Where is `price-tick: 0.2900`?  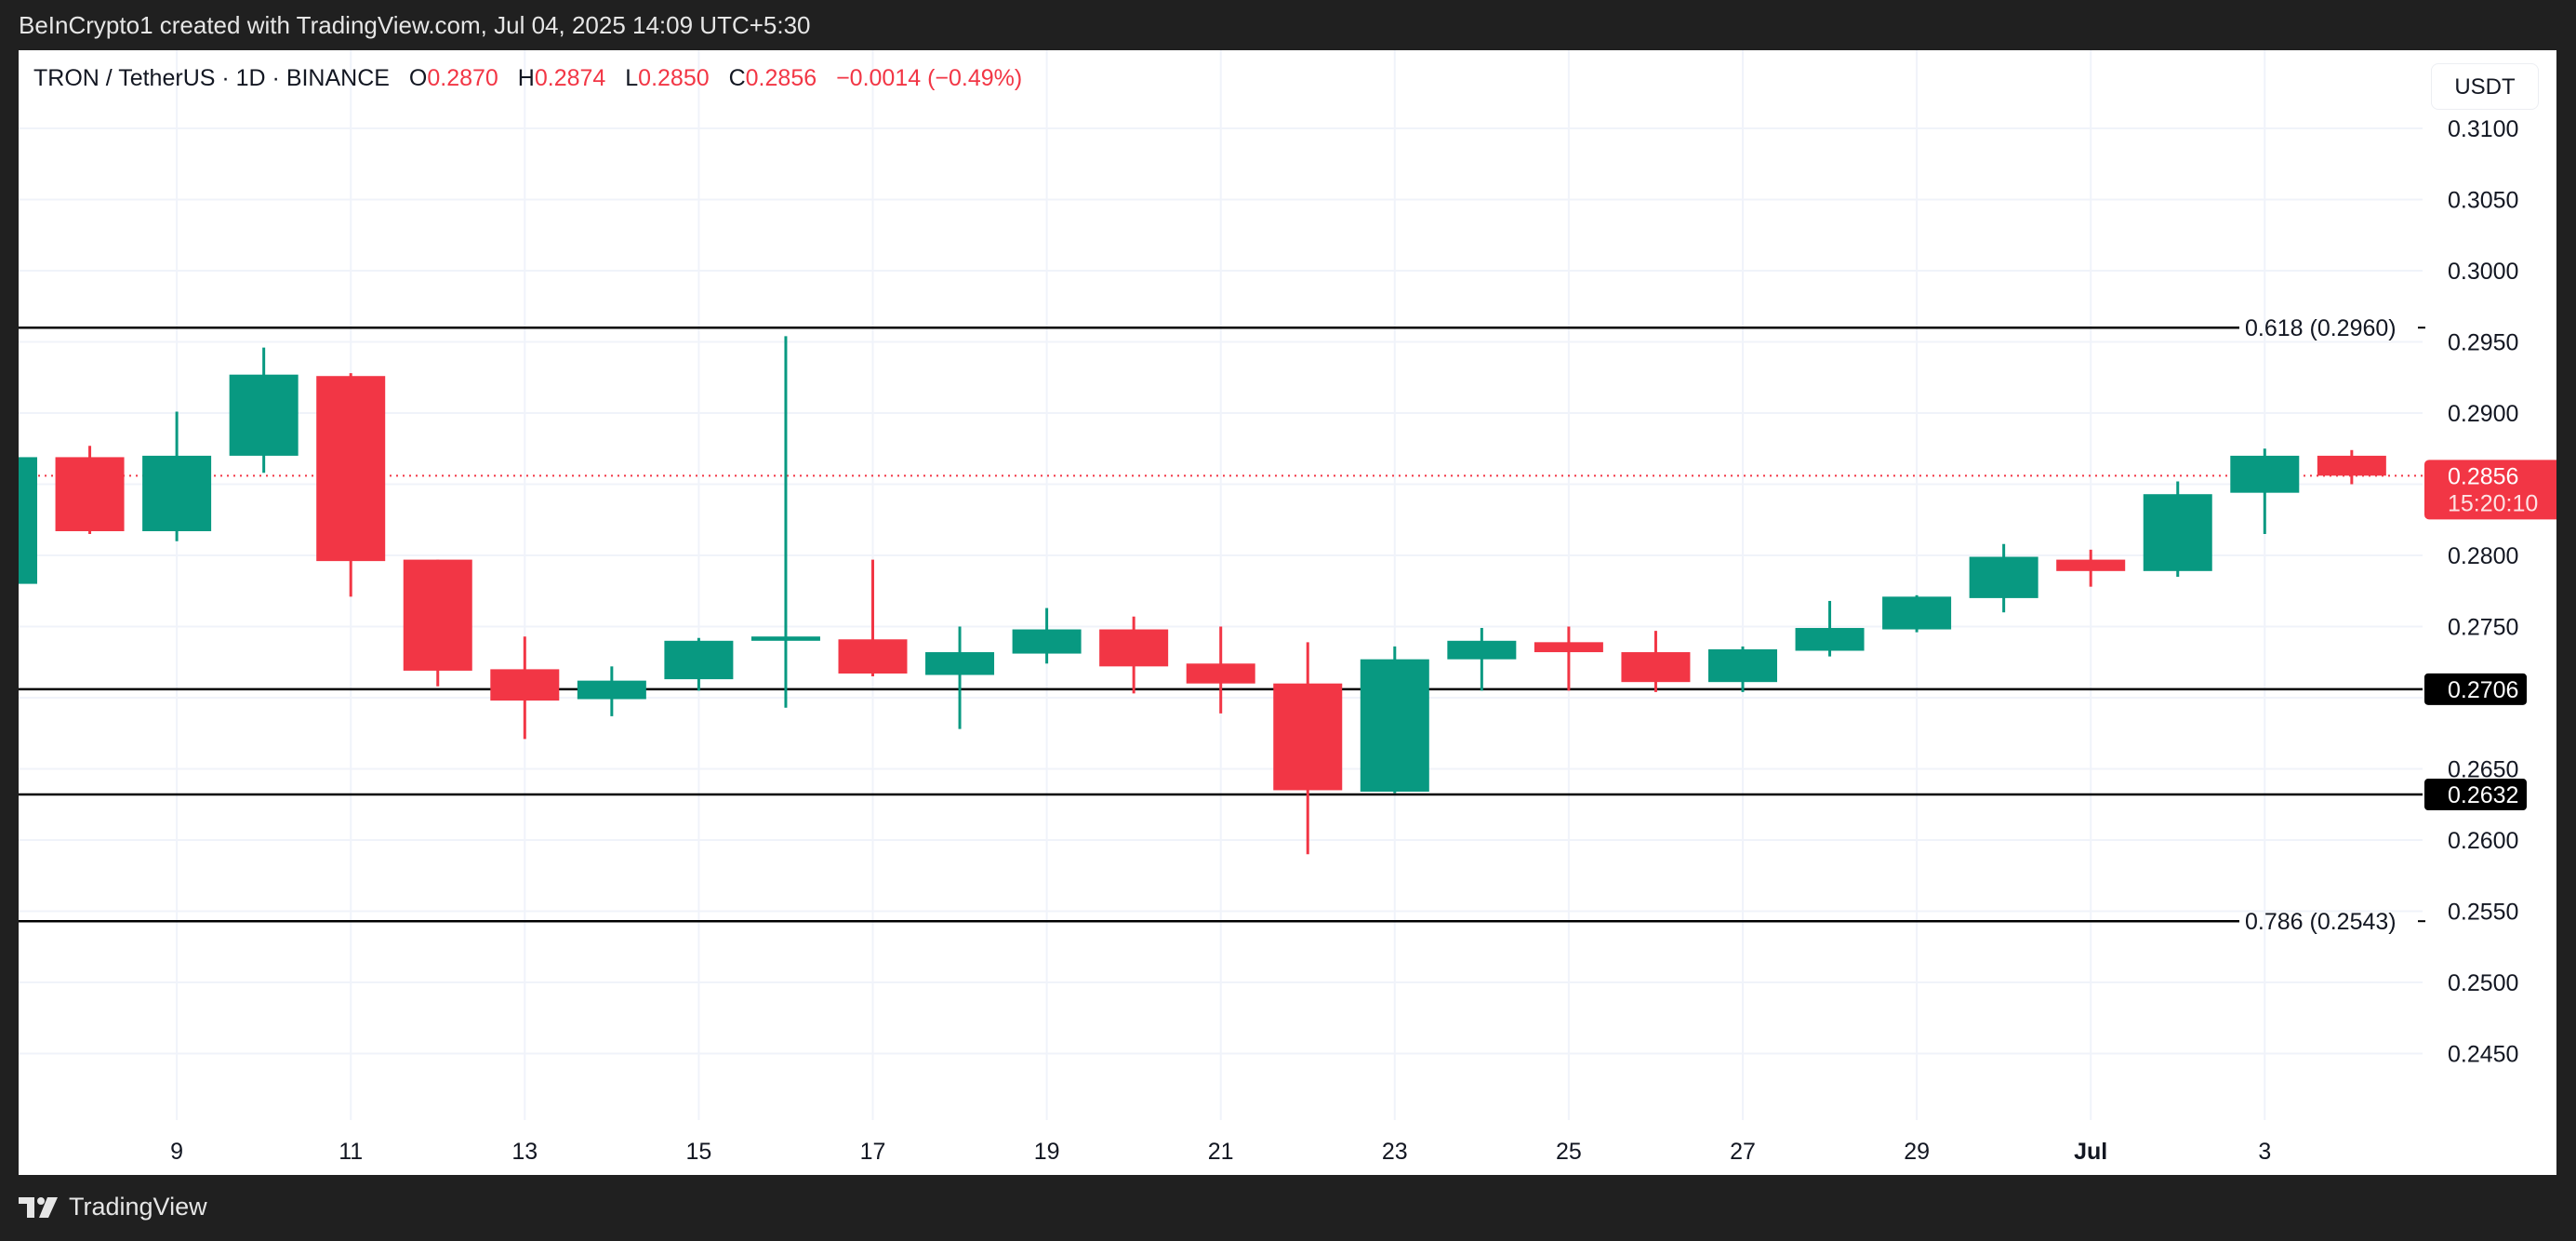 price-tick: 0.2900 is located at coordinates (2483, 414).